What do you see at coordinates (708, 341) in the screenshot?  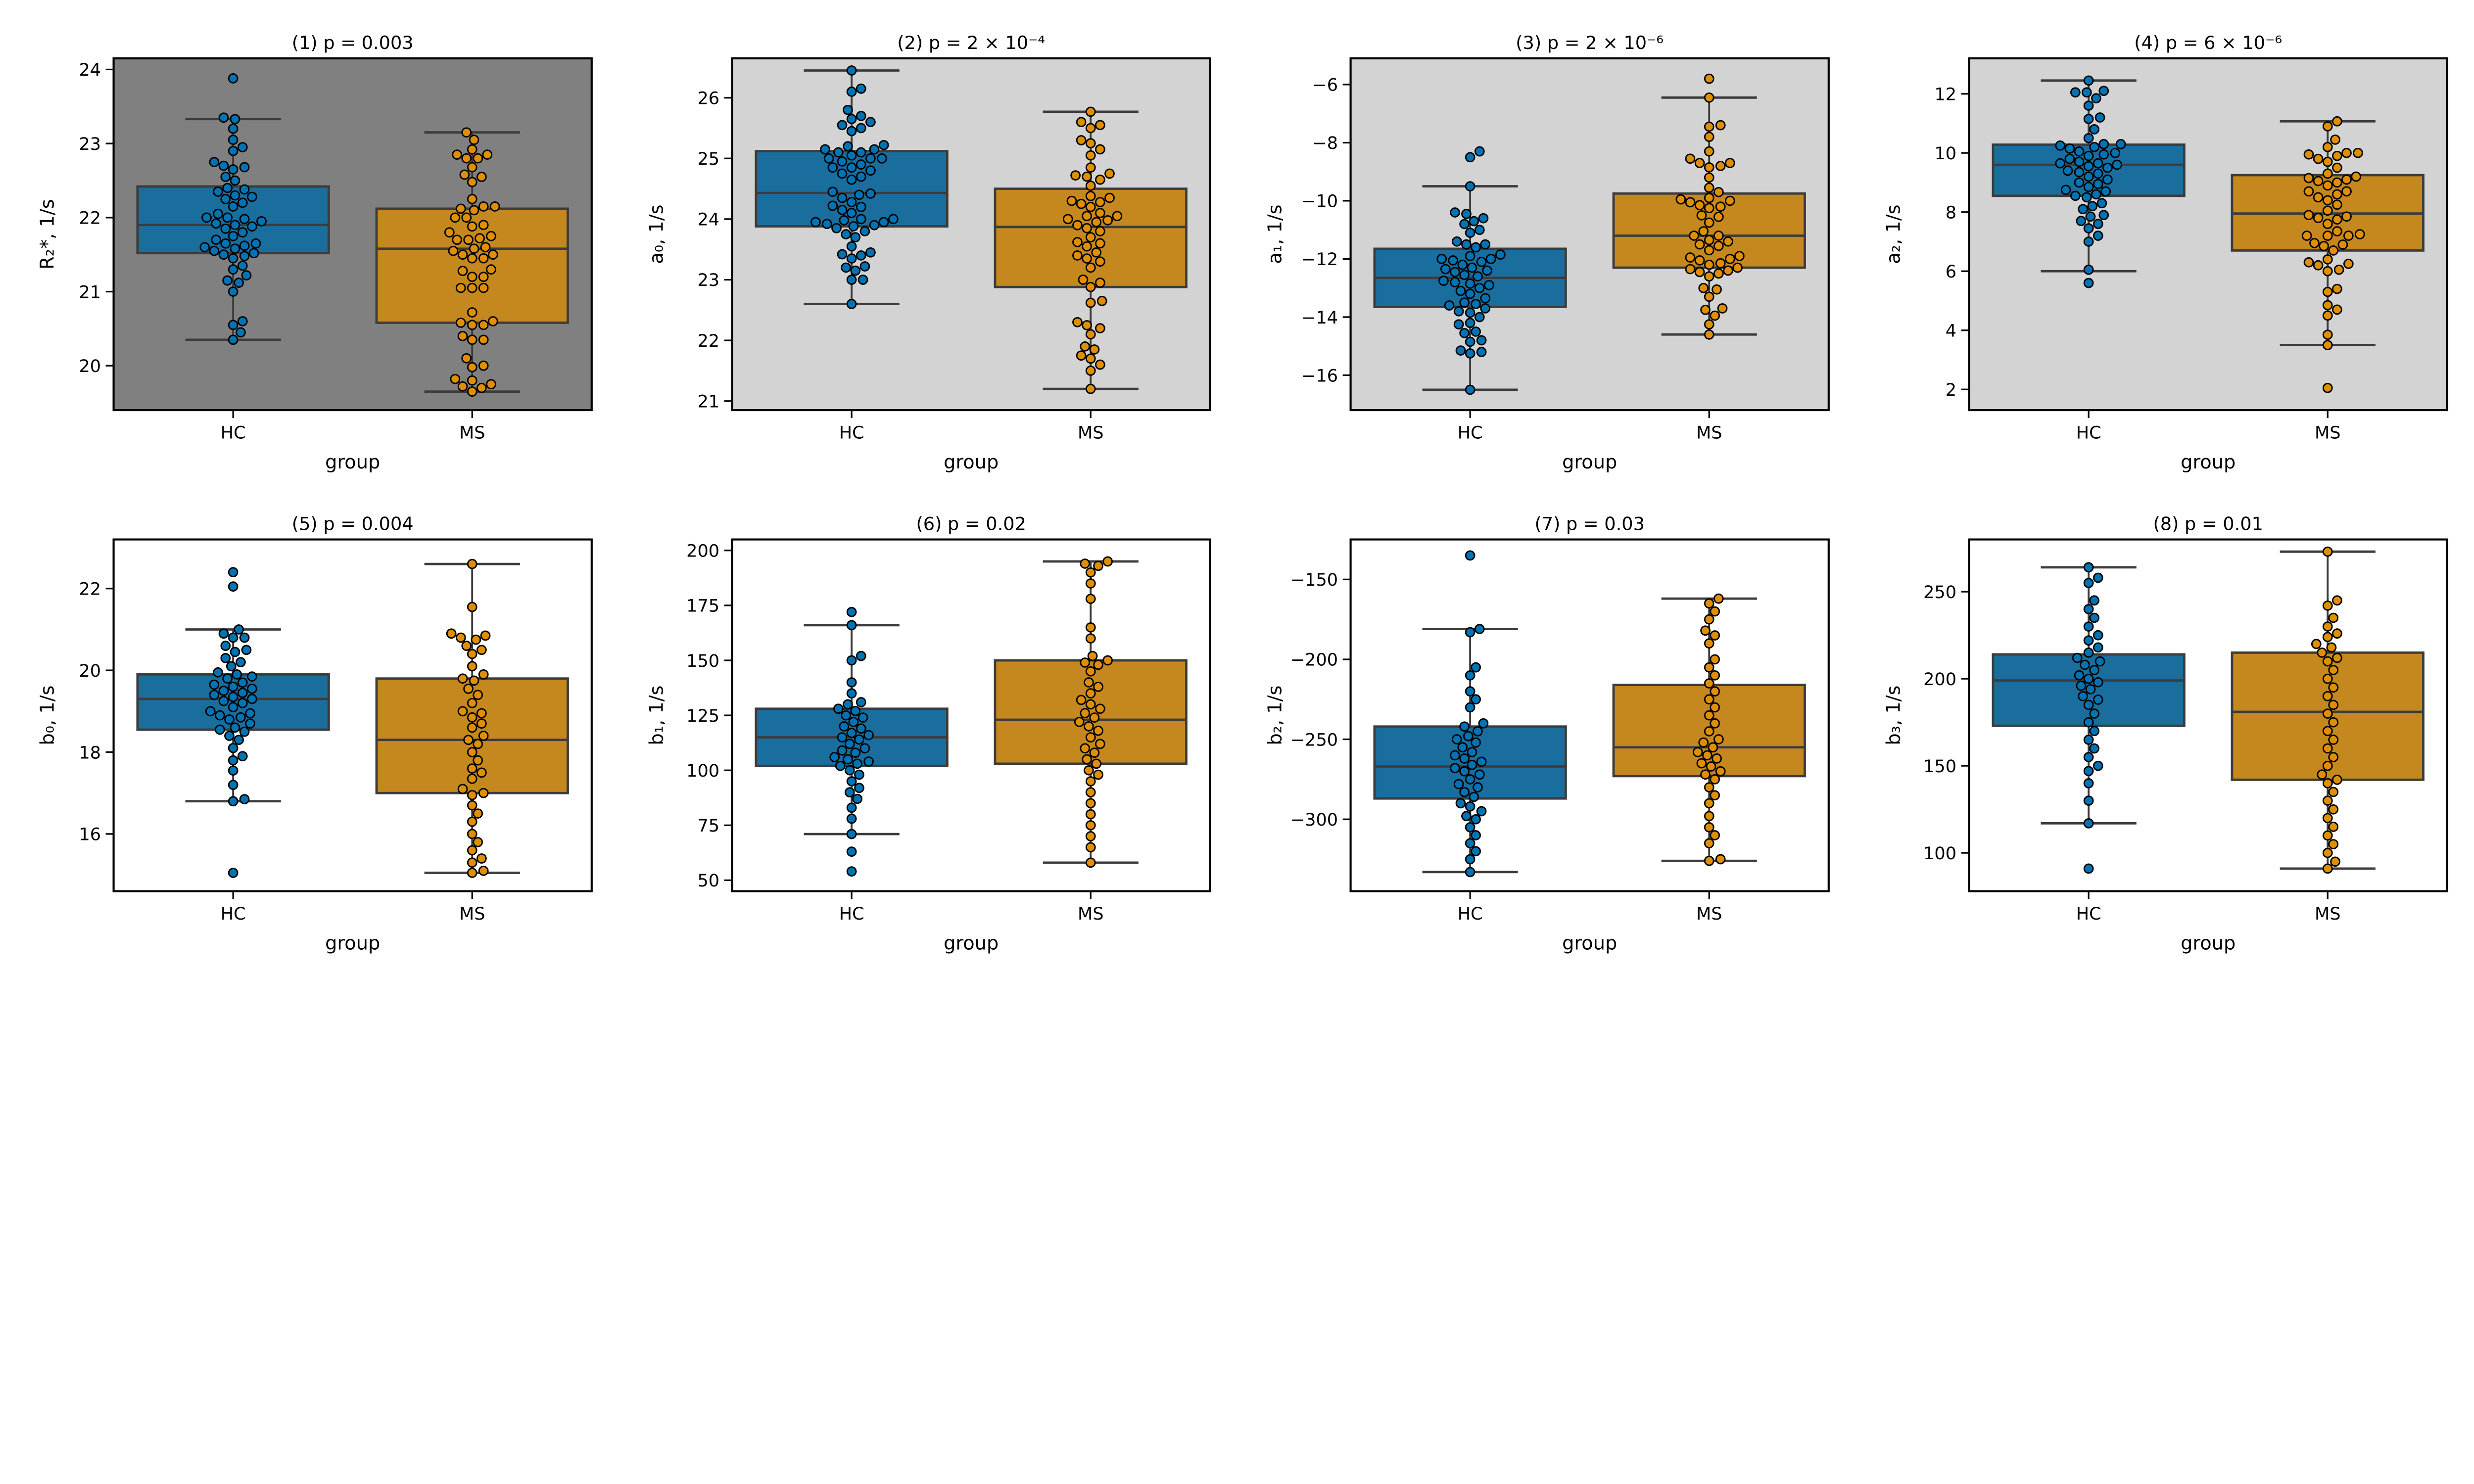 I see `y-tick-label: 22` at bounding box center [708, 341].